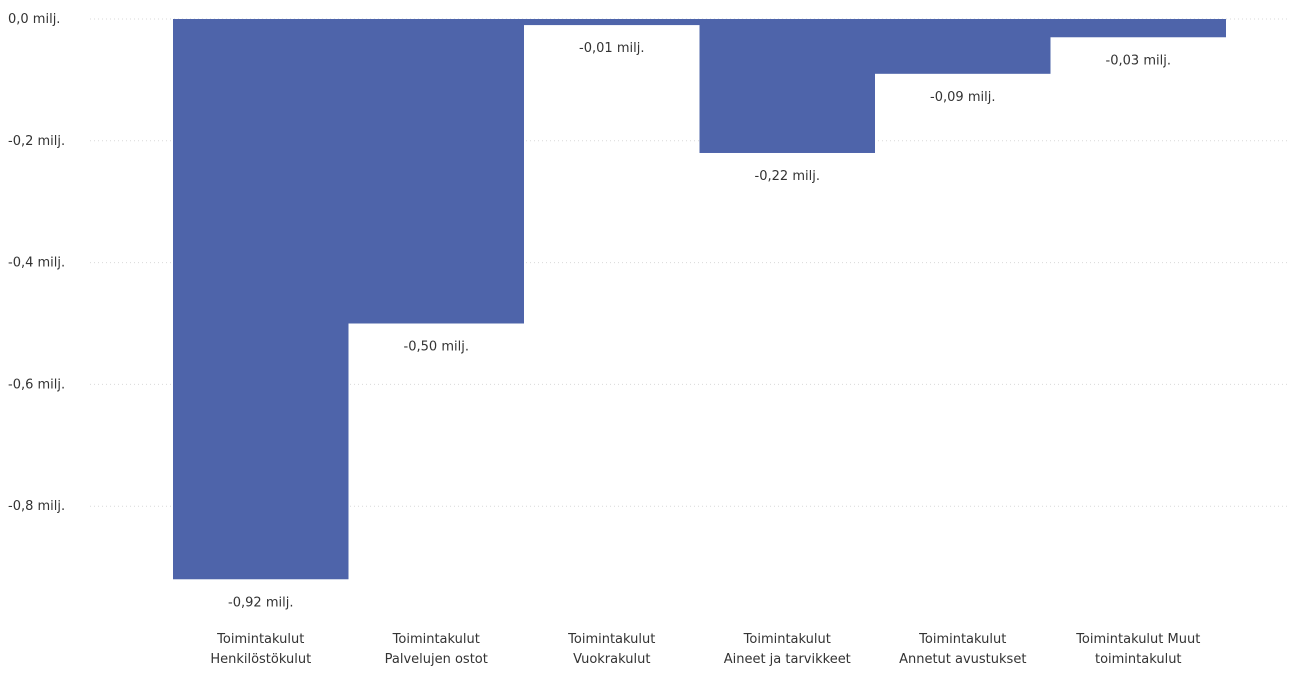  Describe the element at coordinates (1137, 639) in the screenshot. I see `category-label: Toimintakulut Muut` at that location.